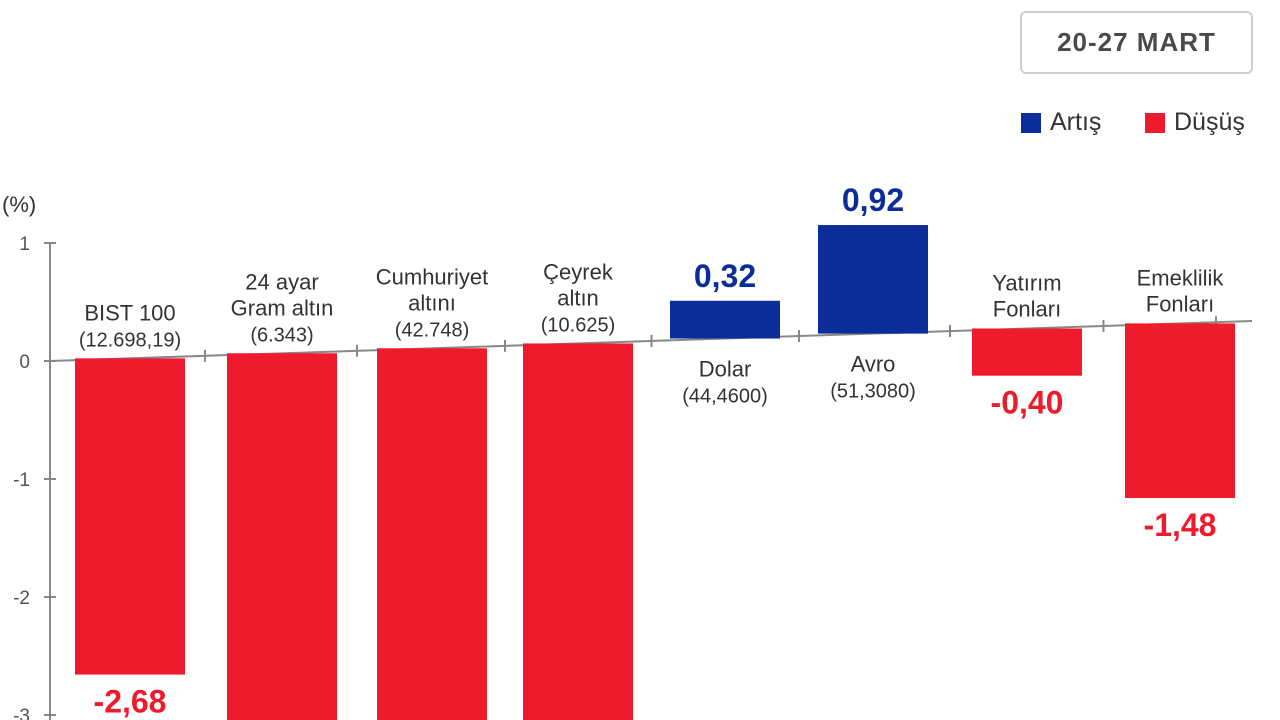  Describe the element at coordinates (725, 276) in the screenshot. I see `data-label: 0,32` at that location.